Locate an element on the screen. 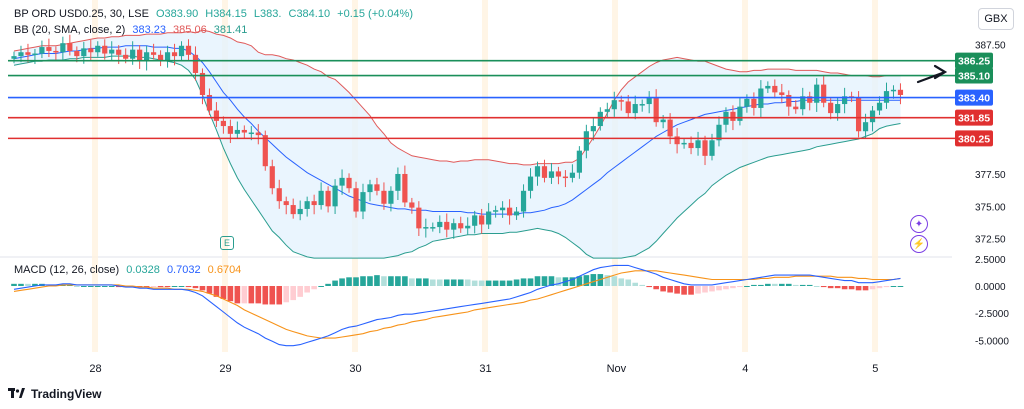 The height and width of the screenshot is (409, 1024). high-value: H384.15 is located at coordinates (226, 14).